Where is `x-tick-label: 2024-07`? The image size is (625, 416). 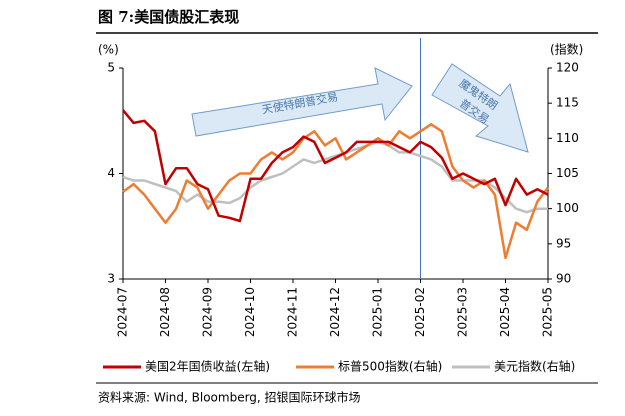
x-tick-label: 2024-07 is located at coordinates (123, 312).